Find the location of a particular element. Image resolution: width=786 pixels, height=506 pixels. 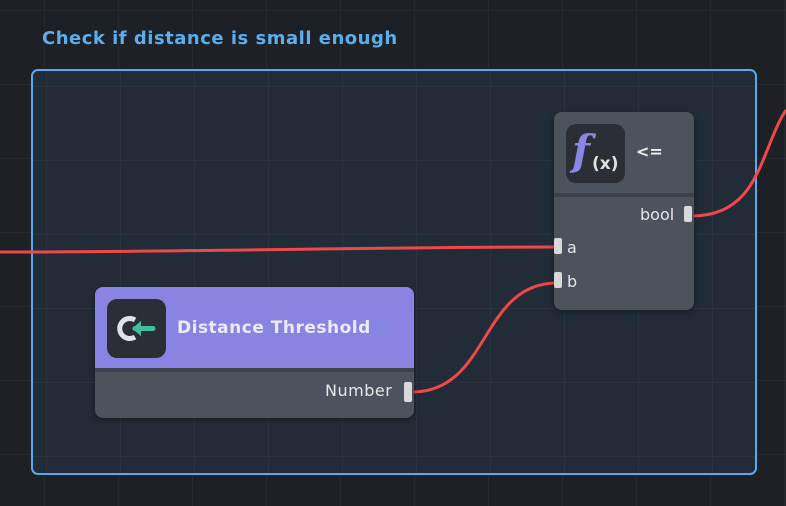

input-port-b is located at coordinates (558, 280).